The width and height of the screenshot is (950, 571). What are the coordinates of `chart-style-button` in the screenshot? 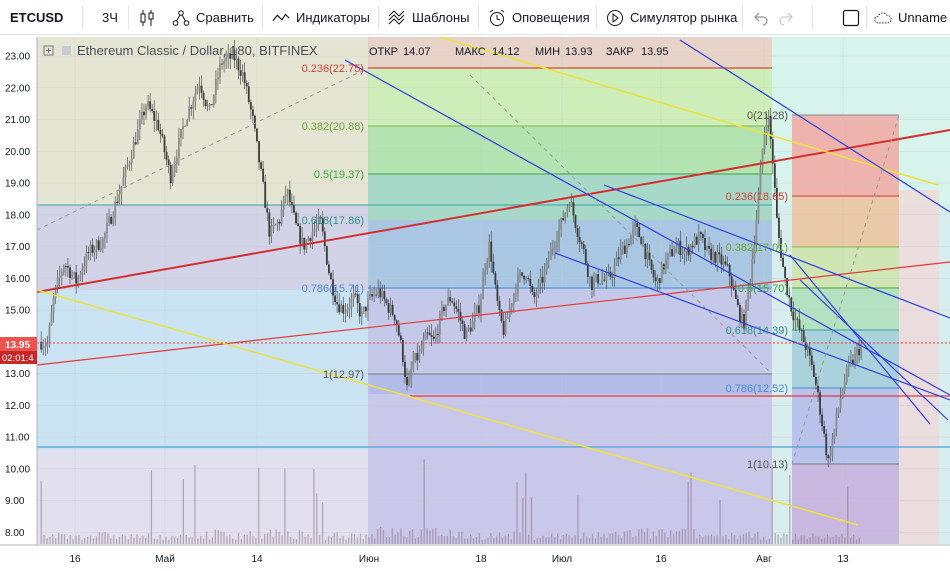 It's located at (147, 17).